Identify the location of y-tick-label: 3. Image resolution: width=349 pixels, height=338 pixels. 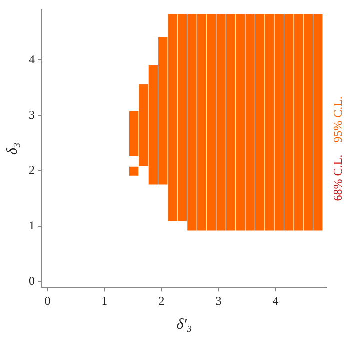
(32, 115).